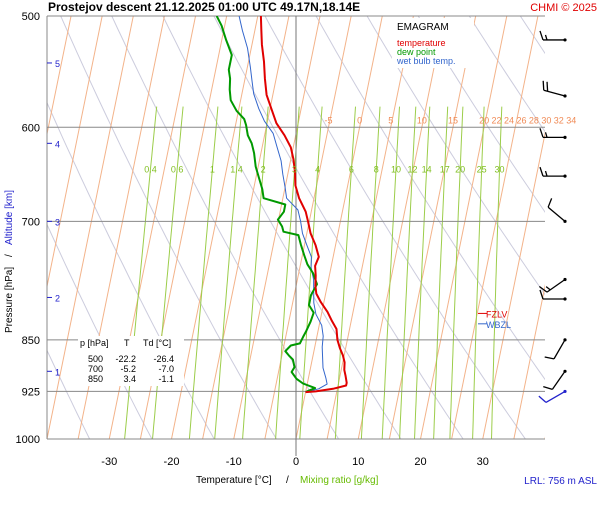  Describe the element at coordinates (172, 462) in the screenshot. I see `temperature-tick-label: -20` at that location.